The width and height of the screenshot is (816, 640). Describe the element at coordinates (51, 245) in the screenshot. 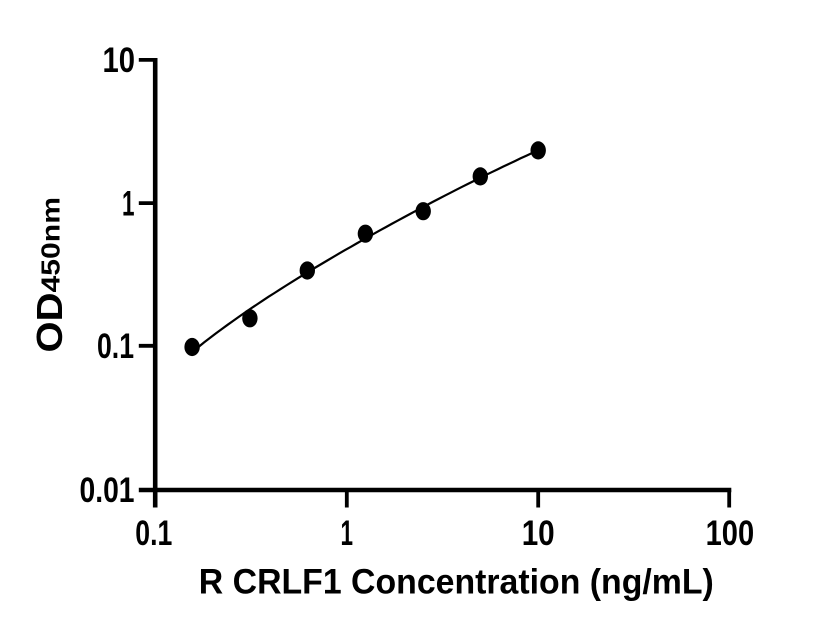

I see `svg-text: 450nm` at that location.